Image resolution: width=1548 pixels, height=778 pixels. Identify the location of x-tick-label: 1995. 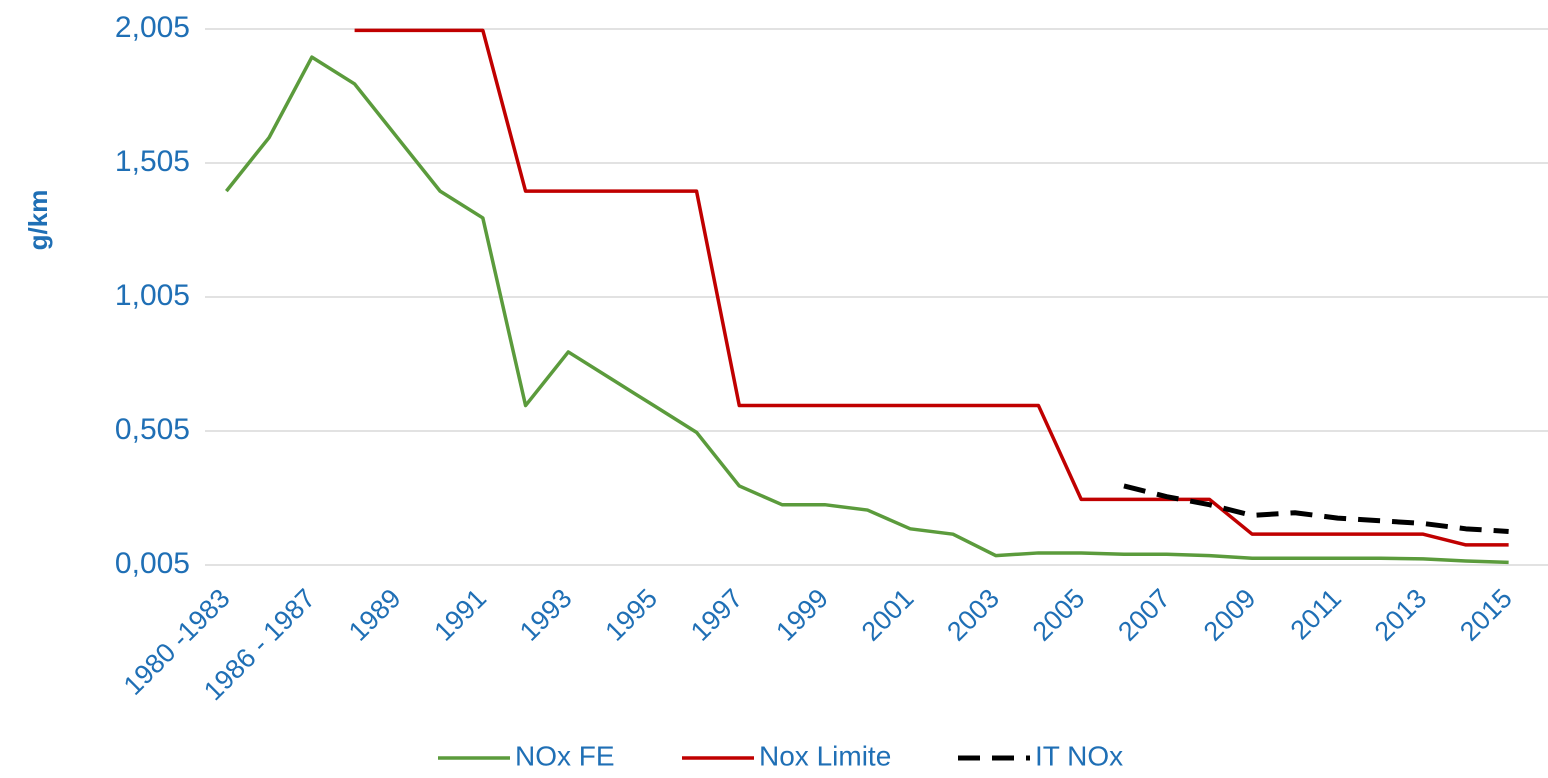
(631, 615).